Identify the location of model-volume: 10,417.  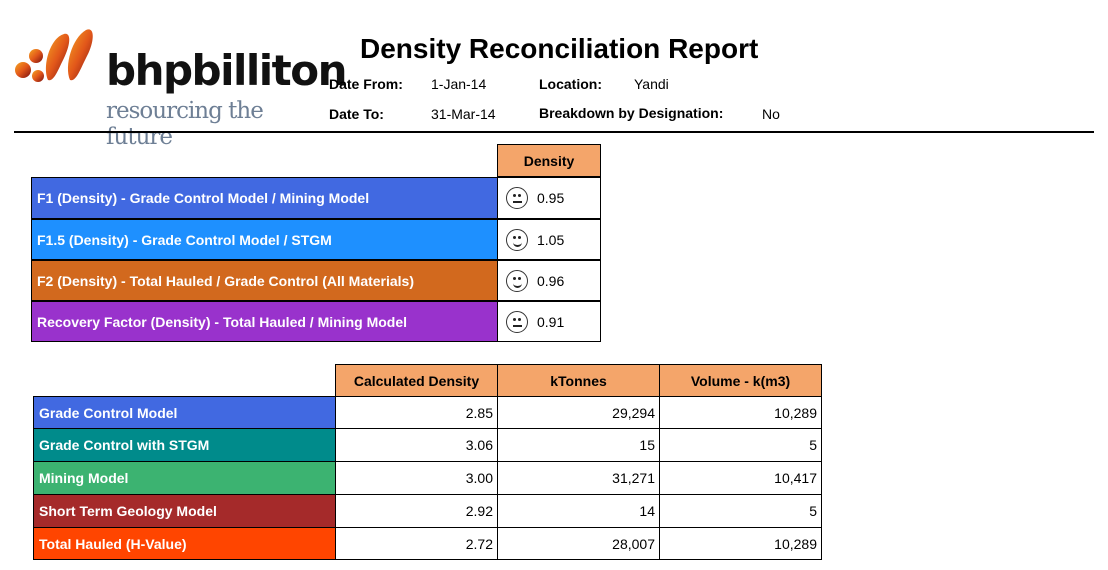
(740, 478).